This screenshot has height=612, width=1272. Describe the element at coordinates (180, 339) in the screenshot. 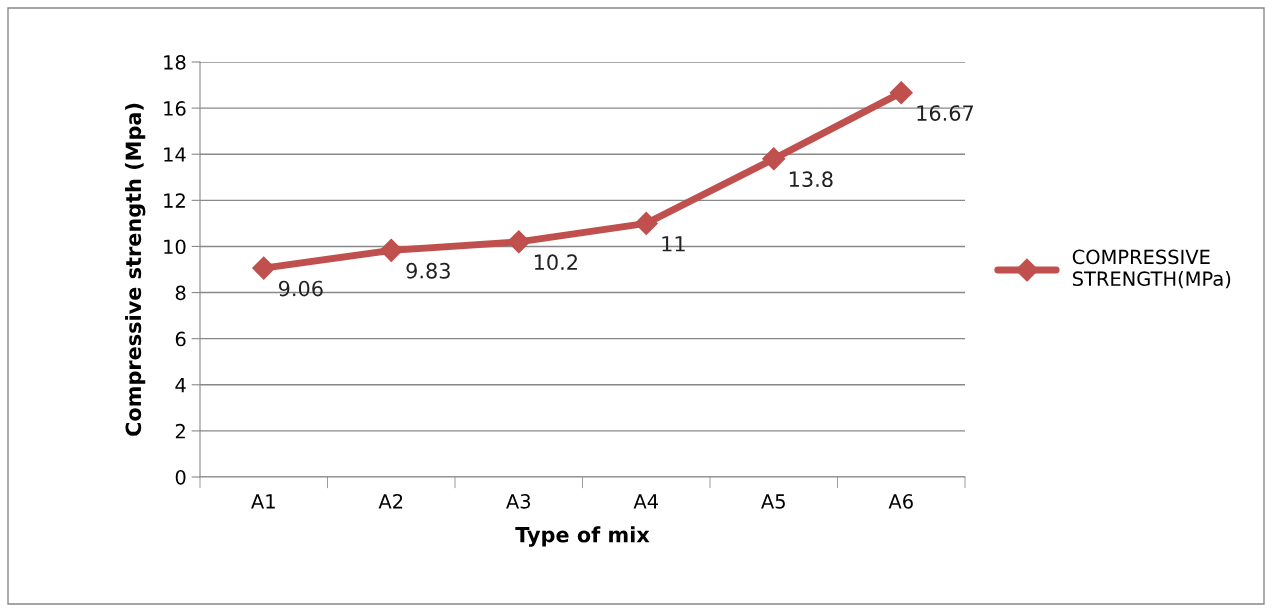

I see `y-tick-label: 6` at that location.